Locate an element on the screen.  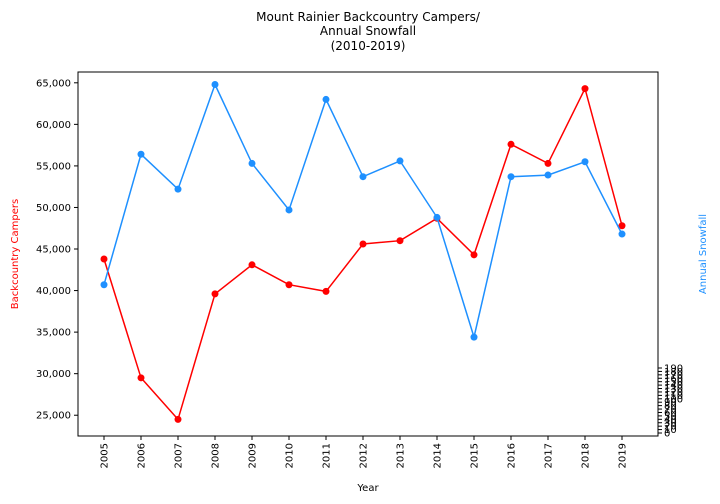
y-right-tick-label: 160 is located at coordinates (673, 379).